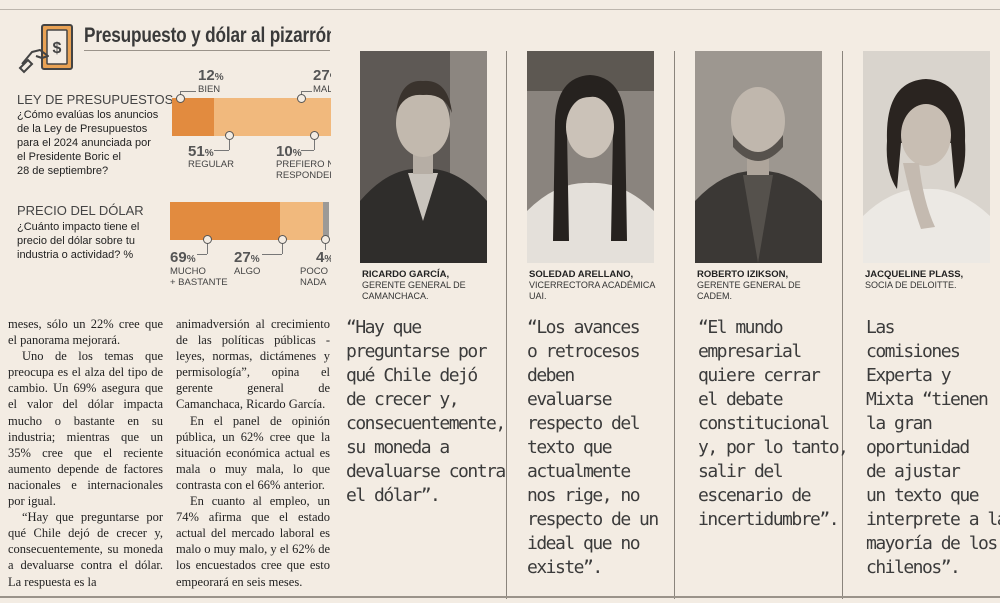 The image size is (1000, 603). Describe the element at coordinates (581, 274) in the screenshot. I see `person-name: SOLEDAD ARELLANO,` at that location.